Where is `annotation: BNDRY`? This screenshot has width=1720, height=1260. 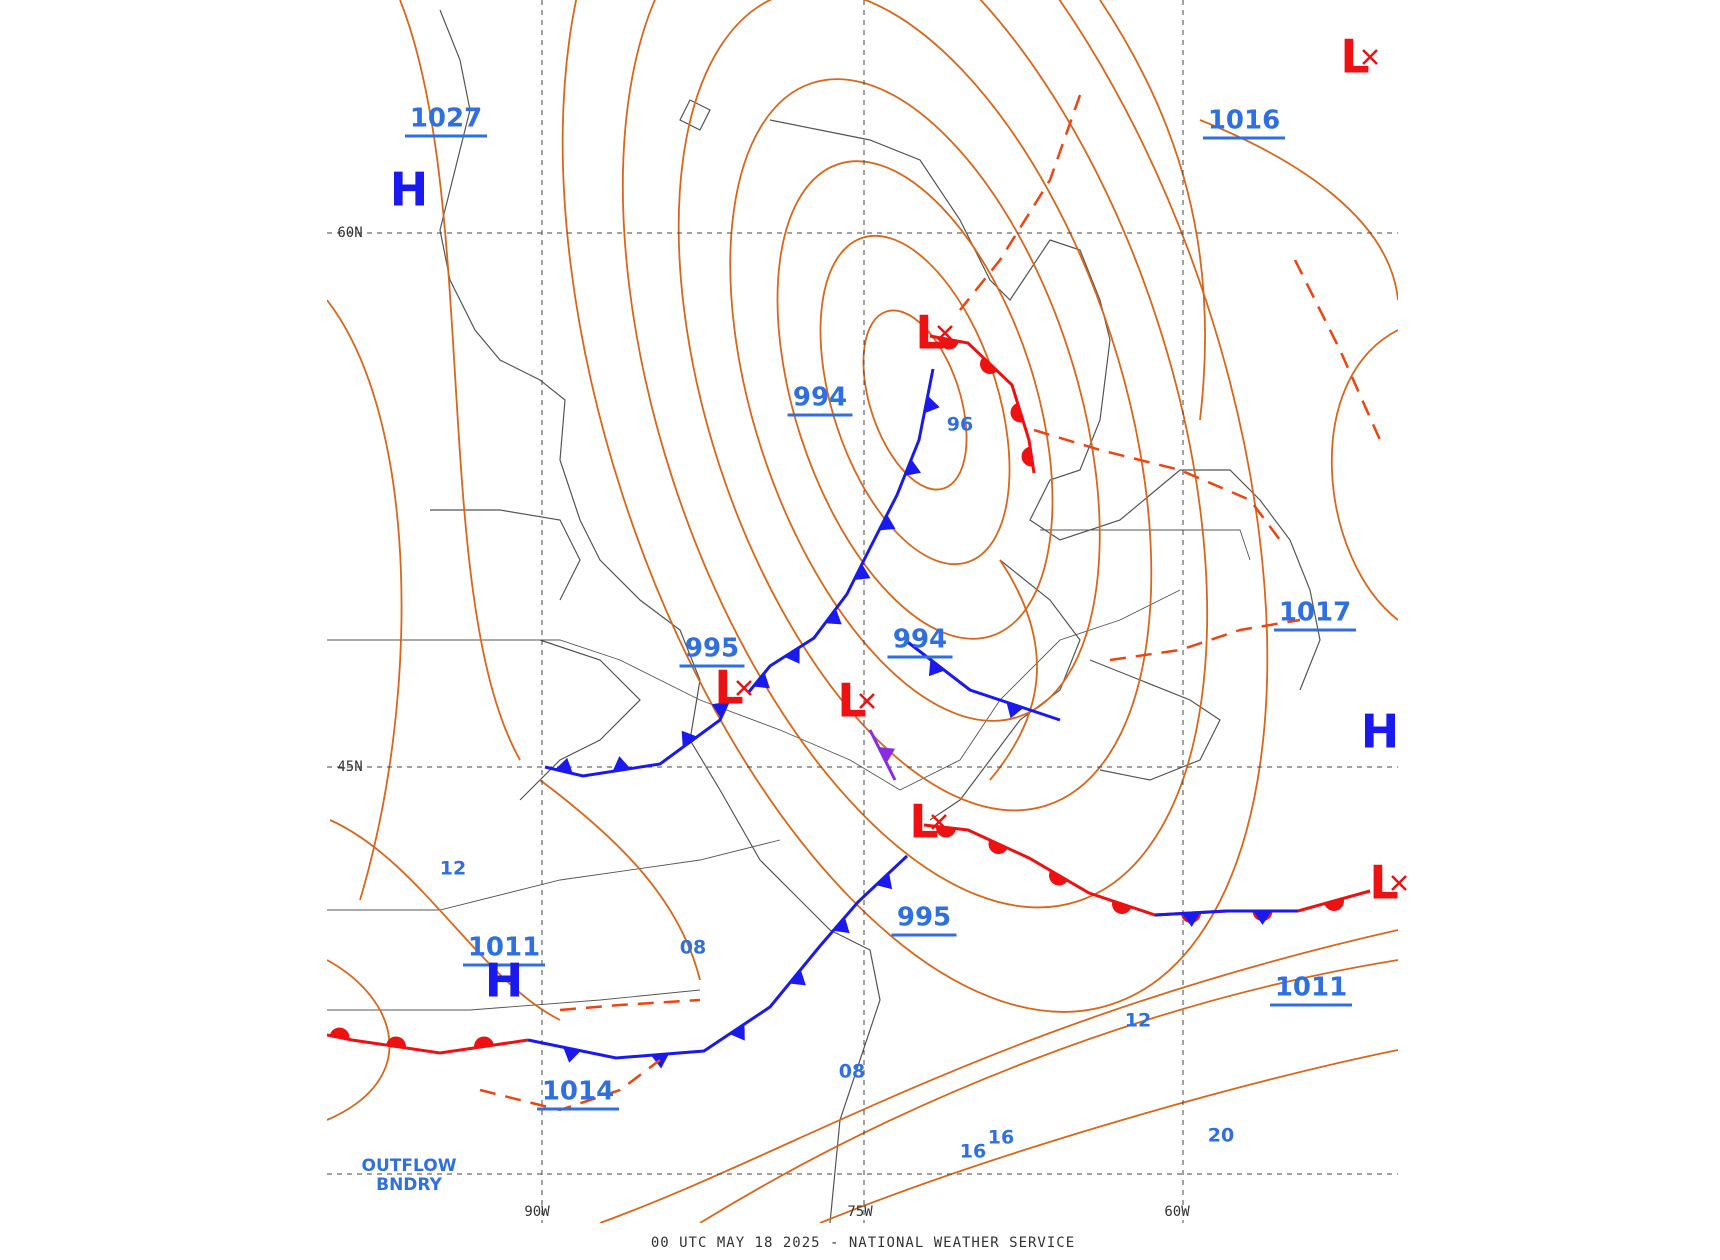
annotation: BNDRY is located at coordinates (409, 1185).